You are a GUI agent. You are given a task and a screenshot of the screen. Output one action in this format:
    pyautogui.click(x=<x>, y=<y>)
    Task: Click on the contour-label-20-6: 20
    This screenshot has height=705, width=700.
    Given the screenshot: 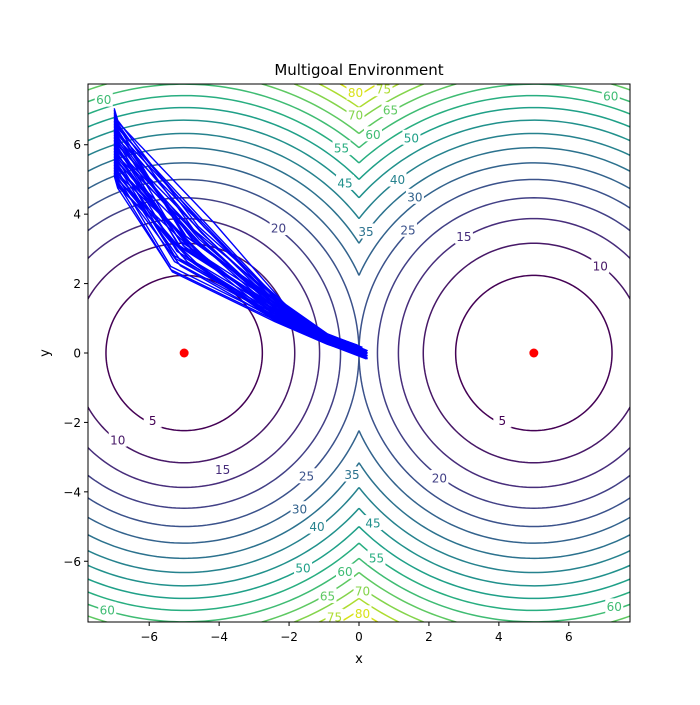 What is the action you would take?
    pyautogui.click(x=278, y=229)
    